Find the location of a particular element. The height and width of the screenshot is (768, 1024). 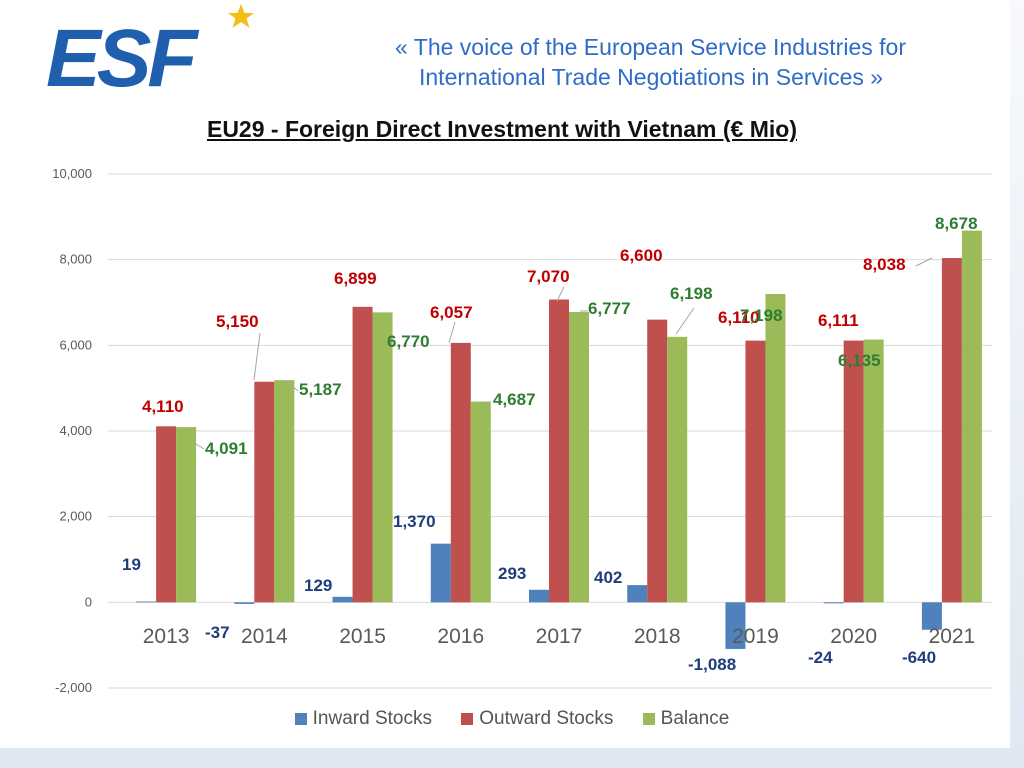

bar-outward-stocks-2014 is located at coordinates (264, 492).